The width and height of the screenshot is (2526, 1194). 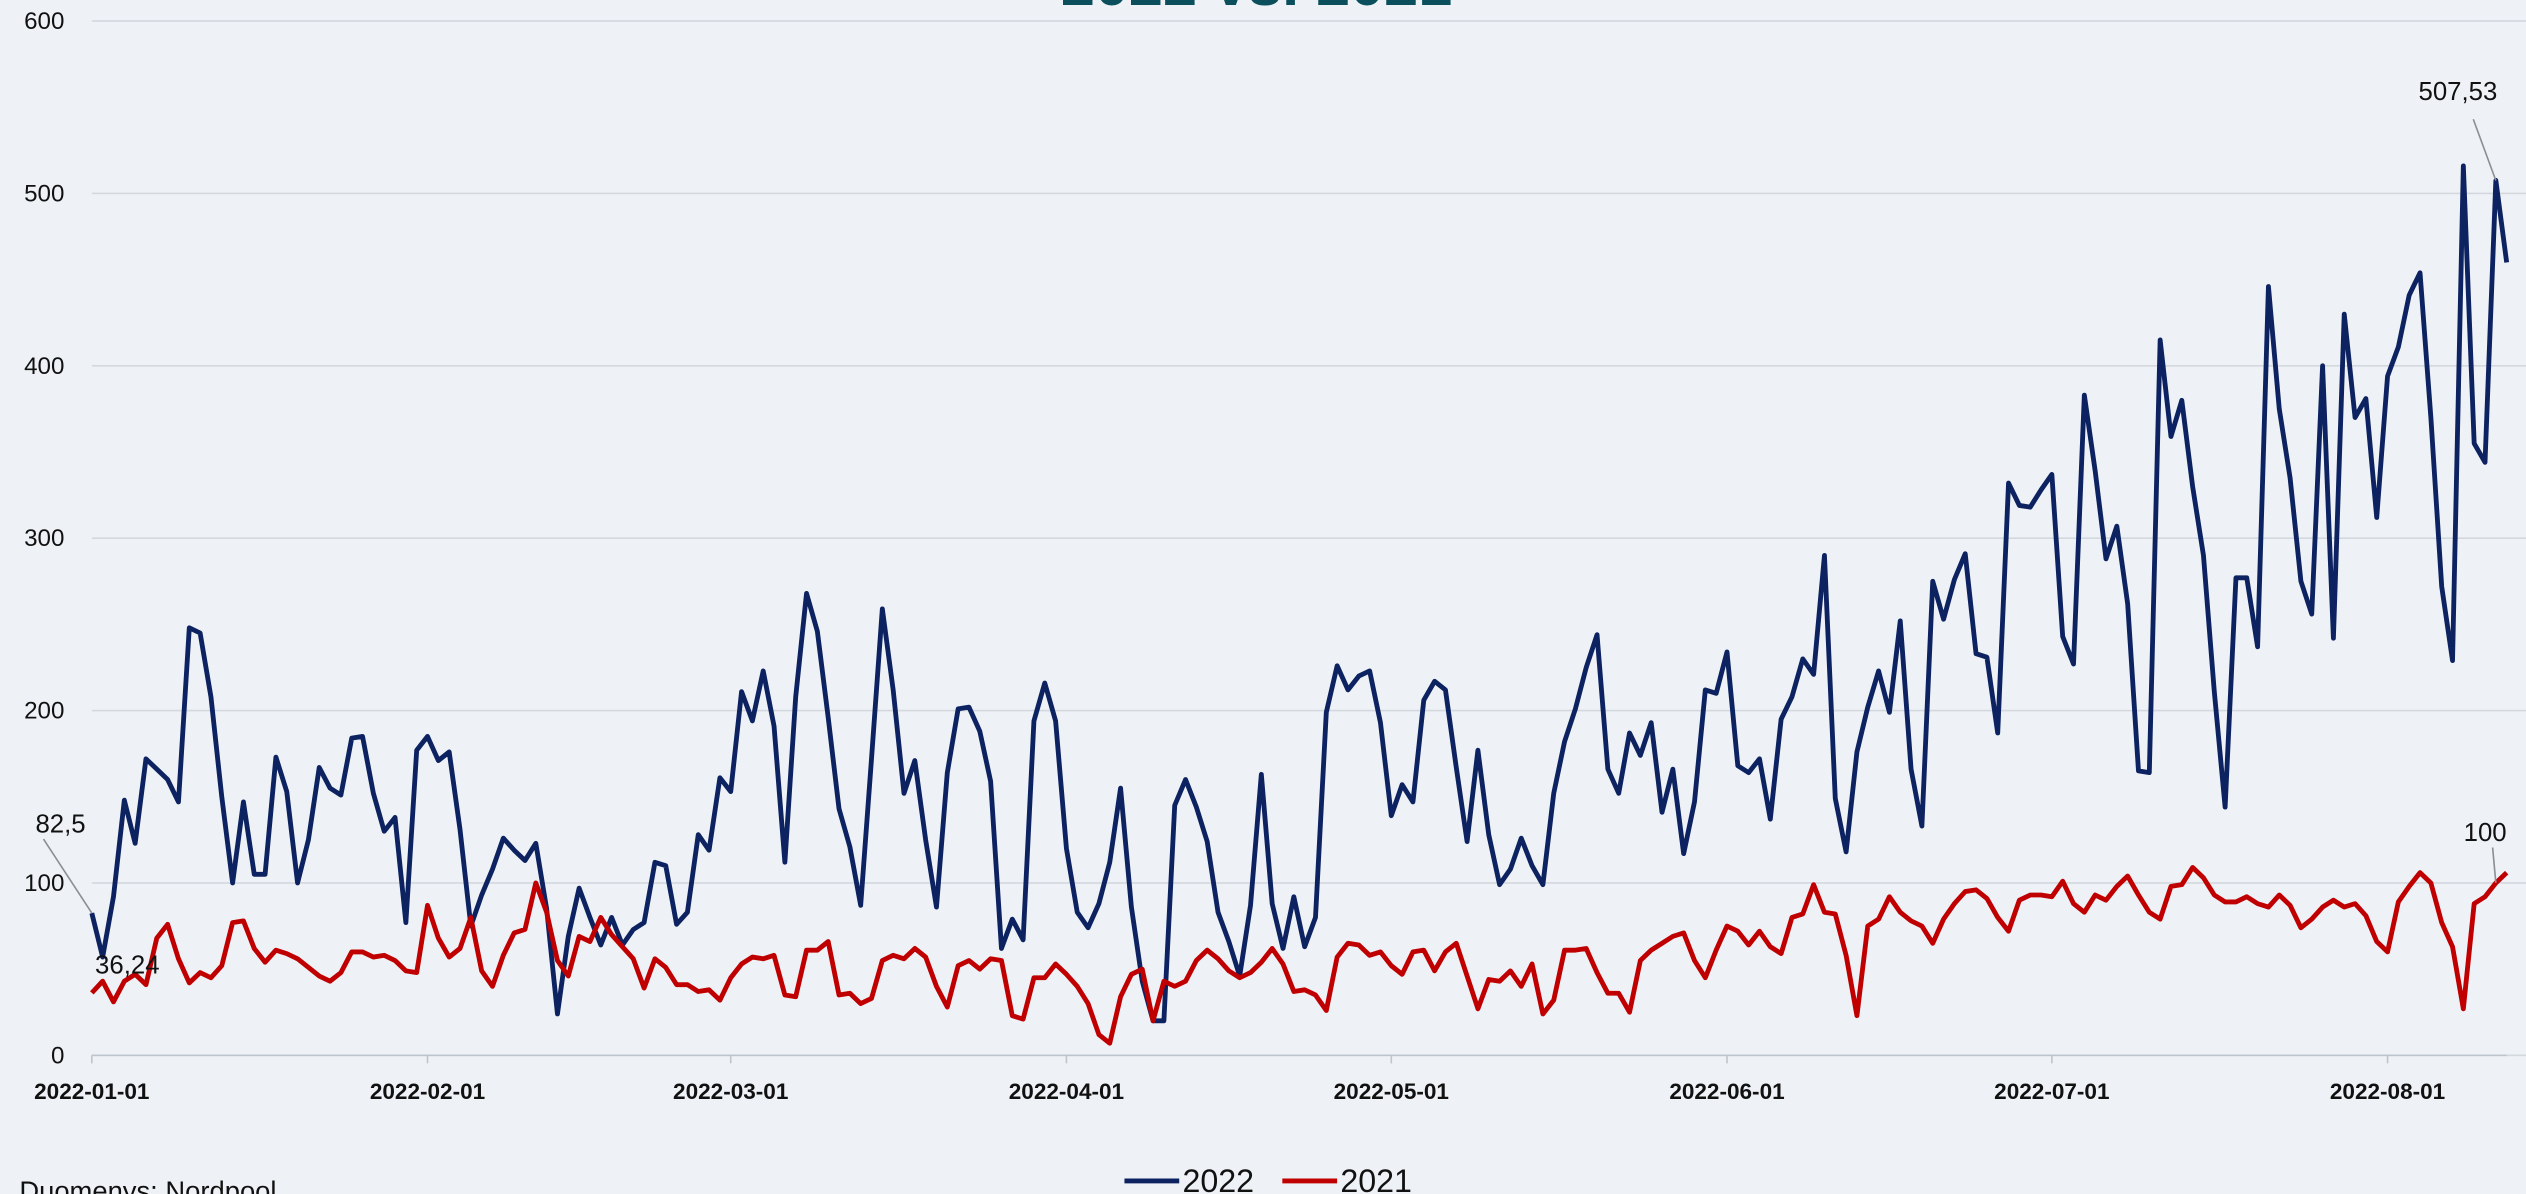 What do you see at coordinates (2051, 1091) in the screenshot?
I see `x-tick-label: 2022-07-01` at bounding box center [2051, 1091].